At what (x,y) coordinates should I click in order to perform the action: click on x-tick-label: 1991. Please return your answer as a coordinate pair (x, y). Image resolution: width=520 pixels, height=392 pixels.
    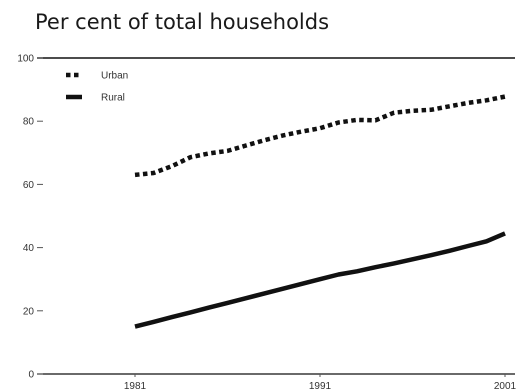
    Looking at the image, I should click on (320, 386).